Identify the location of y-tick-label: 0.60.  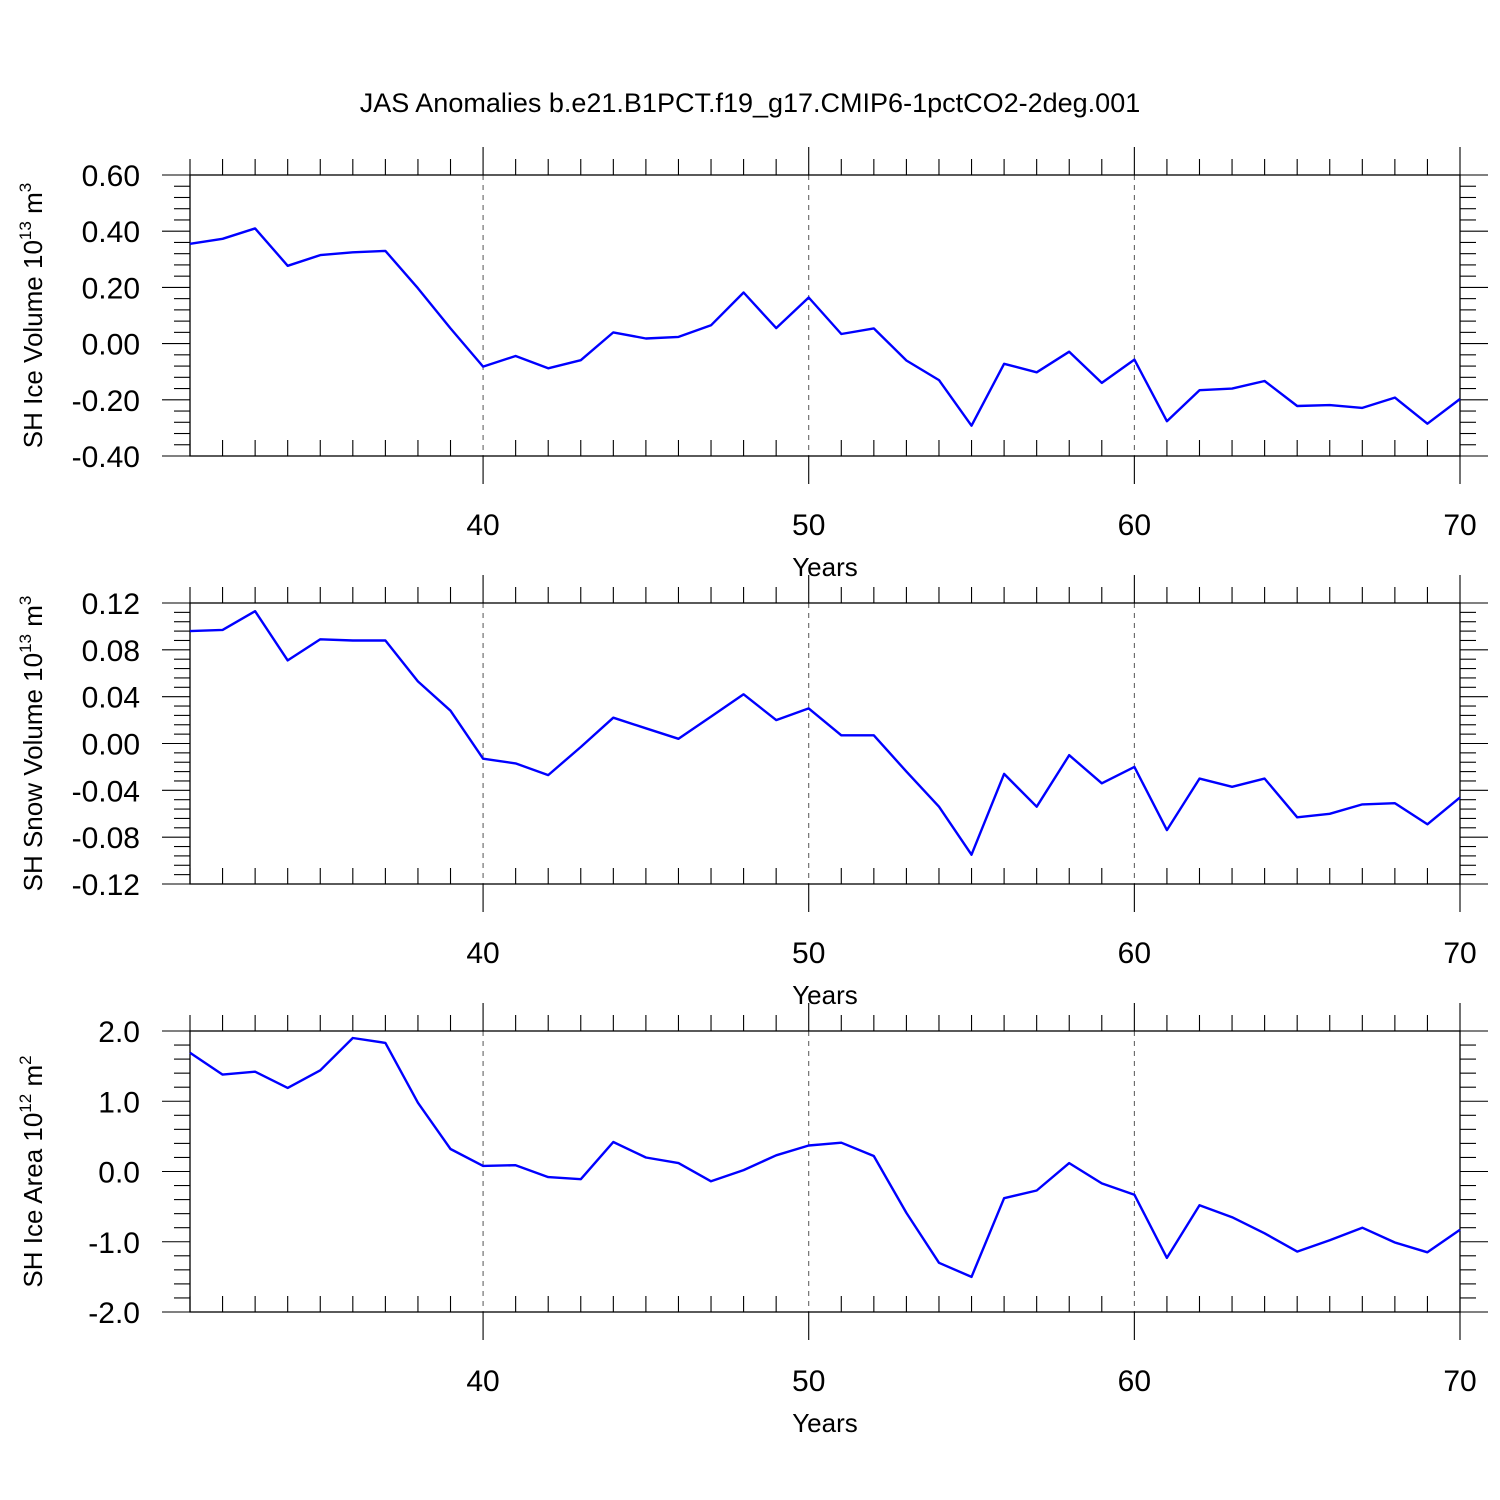
(111, 176).